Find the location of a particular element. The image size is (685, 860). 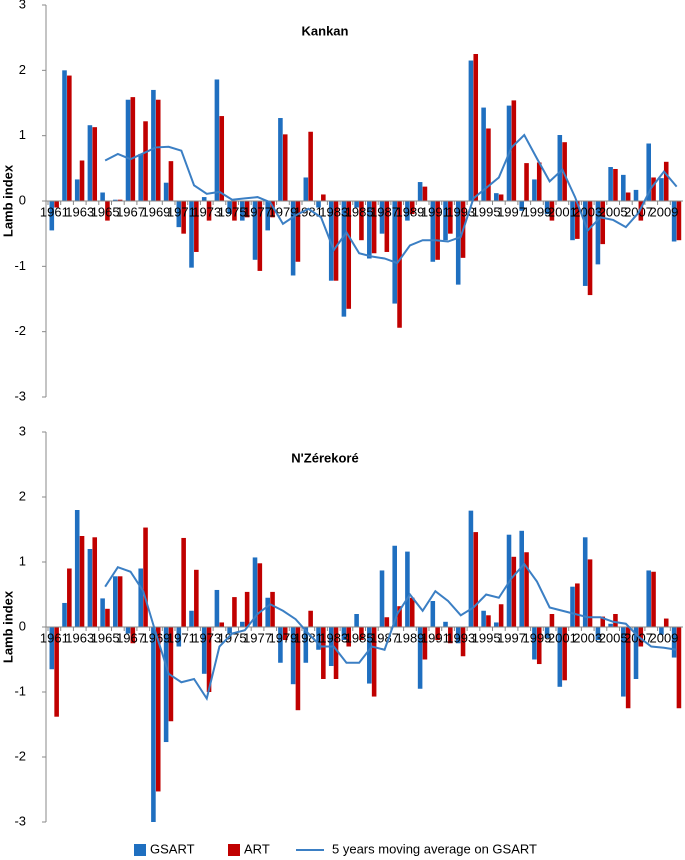

x-tick-label: 1995 is located at coordinates (486, 637).